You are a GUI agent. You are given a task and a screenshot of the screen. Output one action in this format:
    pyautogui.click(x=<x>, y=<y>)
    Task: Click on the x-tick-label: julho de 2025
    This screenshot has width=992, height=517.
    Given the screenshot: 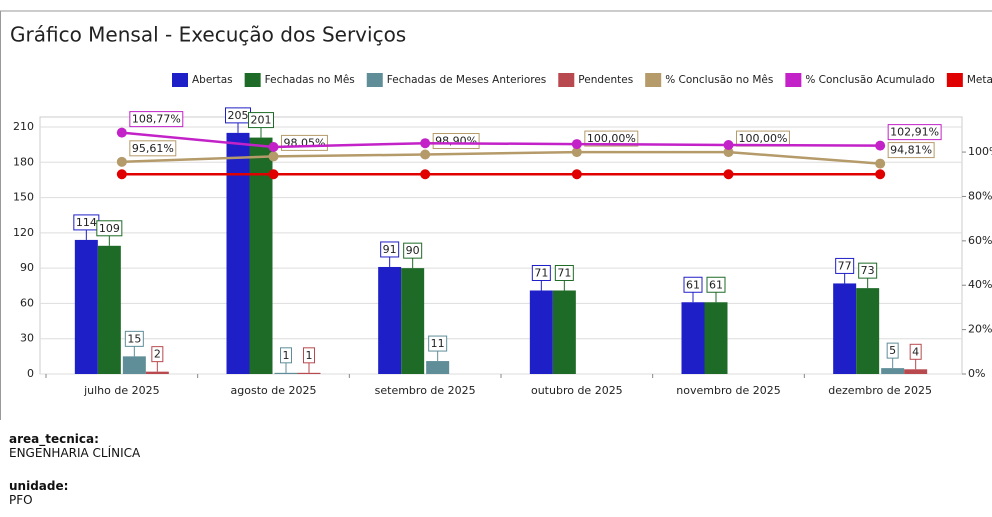 What is the action you would take?
    pyautogui.click(x=121, y=390)
    